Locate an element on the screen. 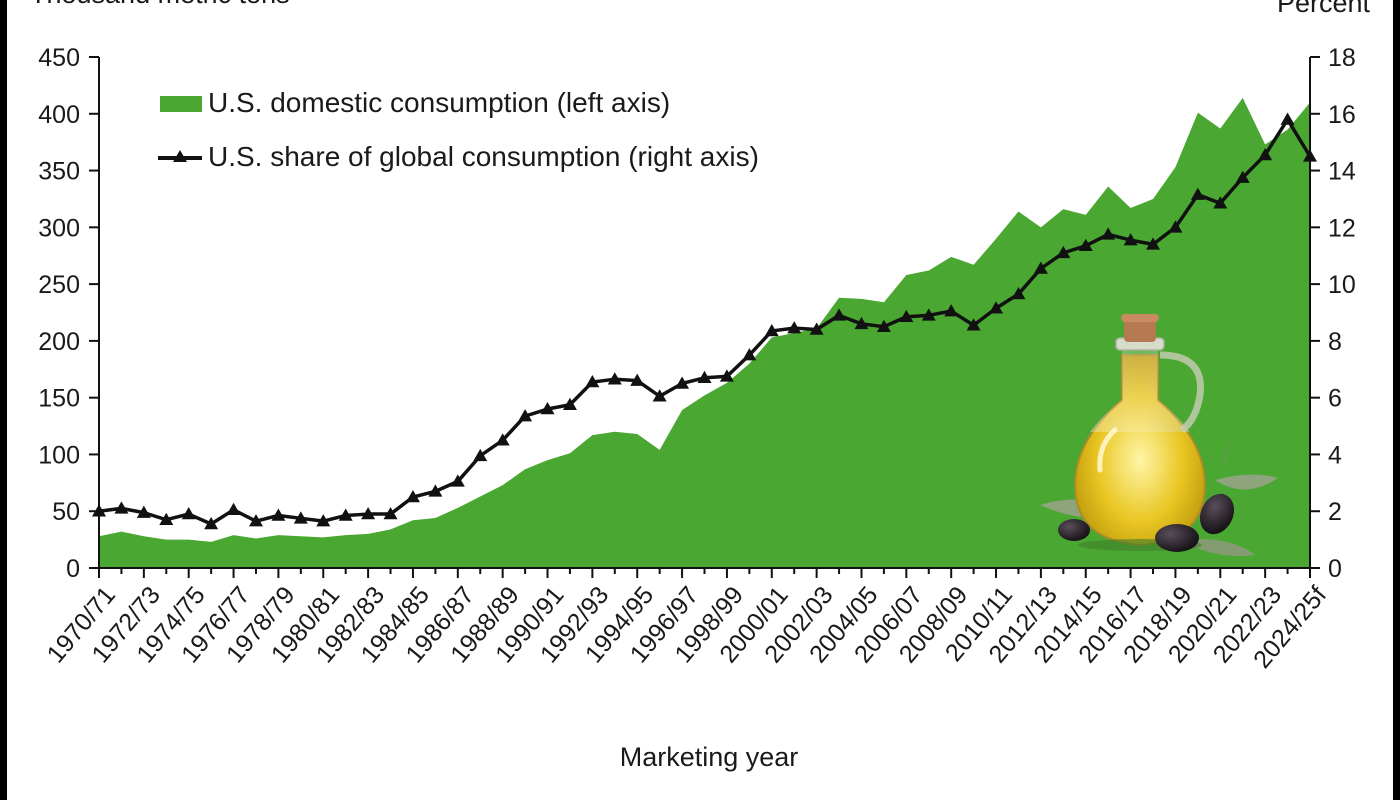 This screenshot has height=800, width=1400. right-tick-label: 10 is located at coordinates (1342, 285).